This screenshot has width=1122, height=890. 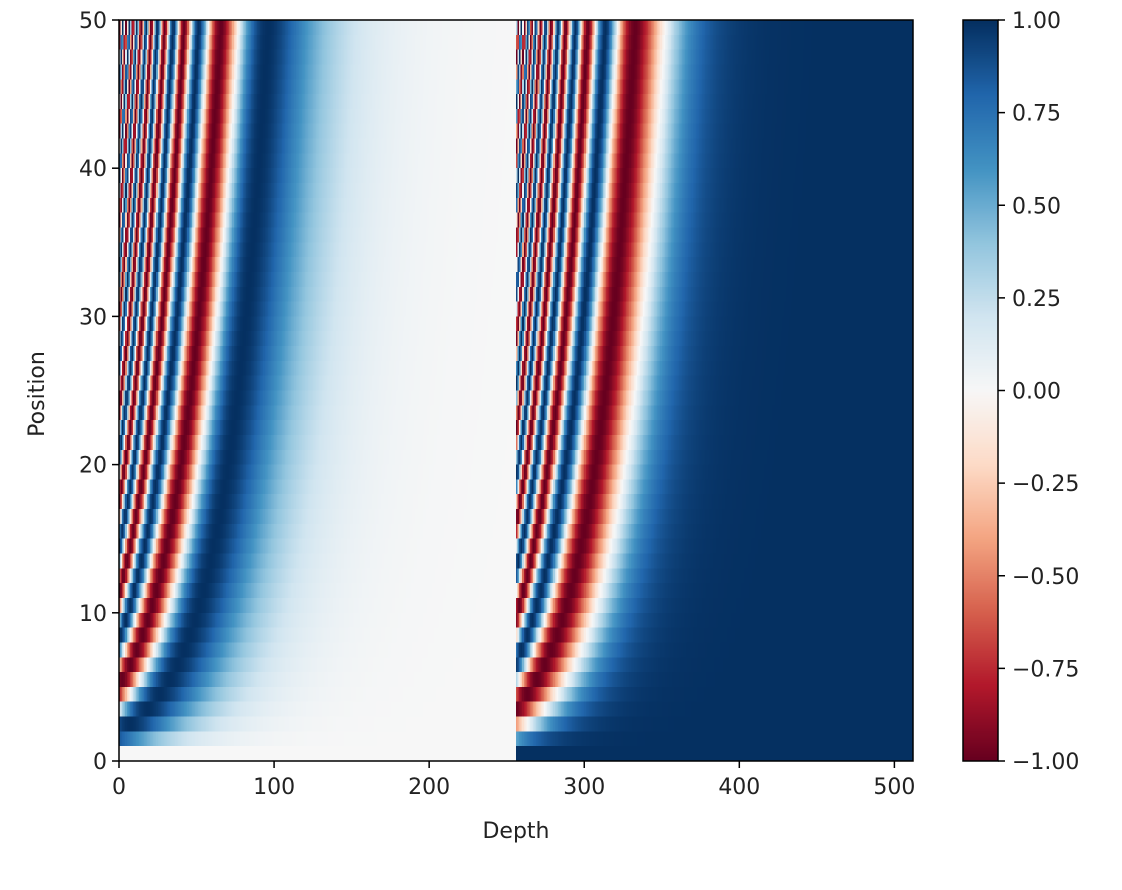 What do you see at coordinates (429, 787) in the screenshot?
I see `x-tick-label: 200` at bounding box center [429, 787].